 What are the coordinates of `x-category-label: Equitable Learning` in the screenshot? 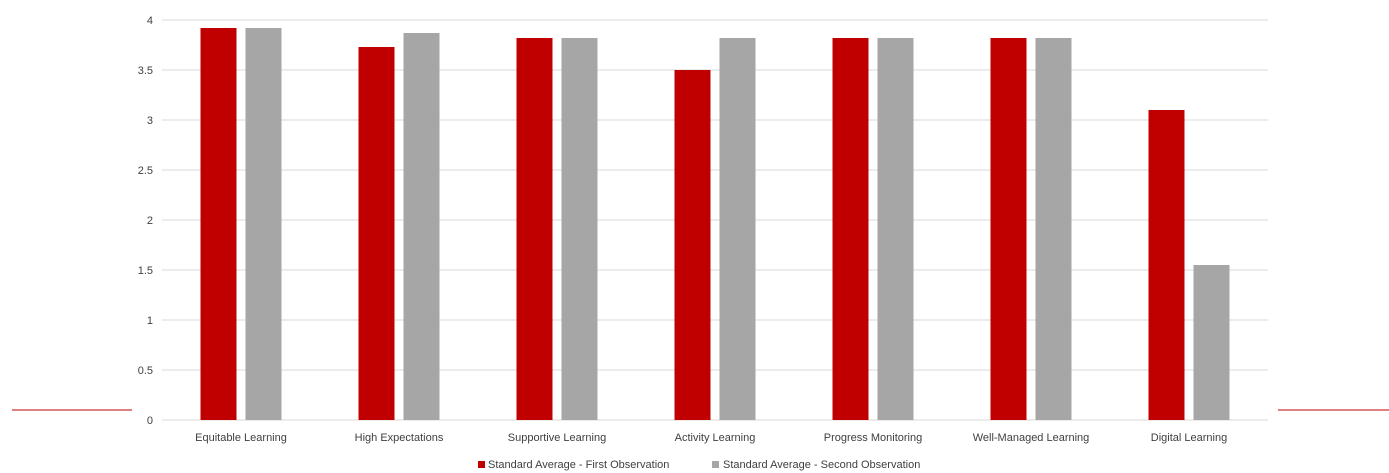 It's located at (241, 438).